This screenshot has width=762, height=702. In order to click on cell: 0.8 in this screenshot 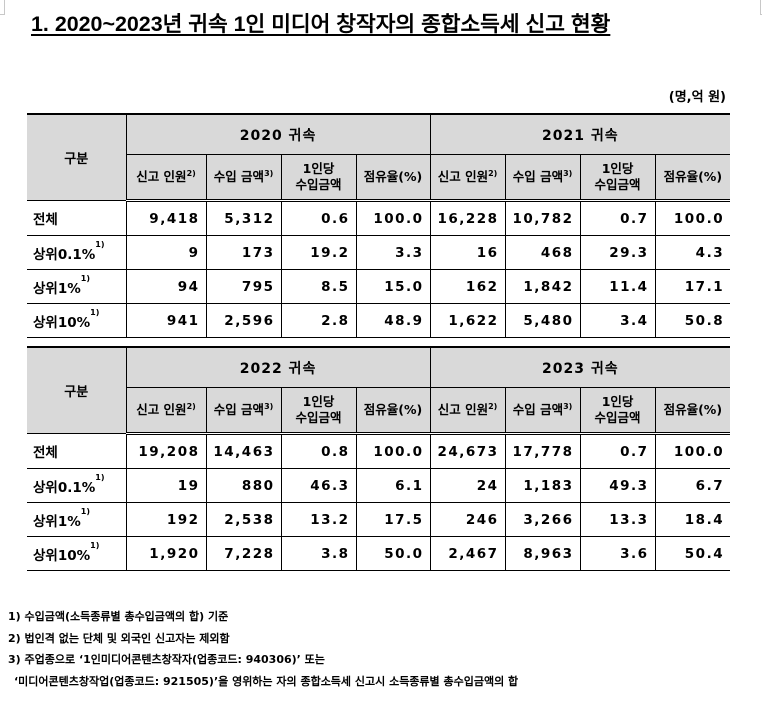, I will do `click(318, 451)`.